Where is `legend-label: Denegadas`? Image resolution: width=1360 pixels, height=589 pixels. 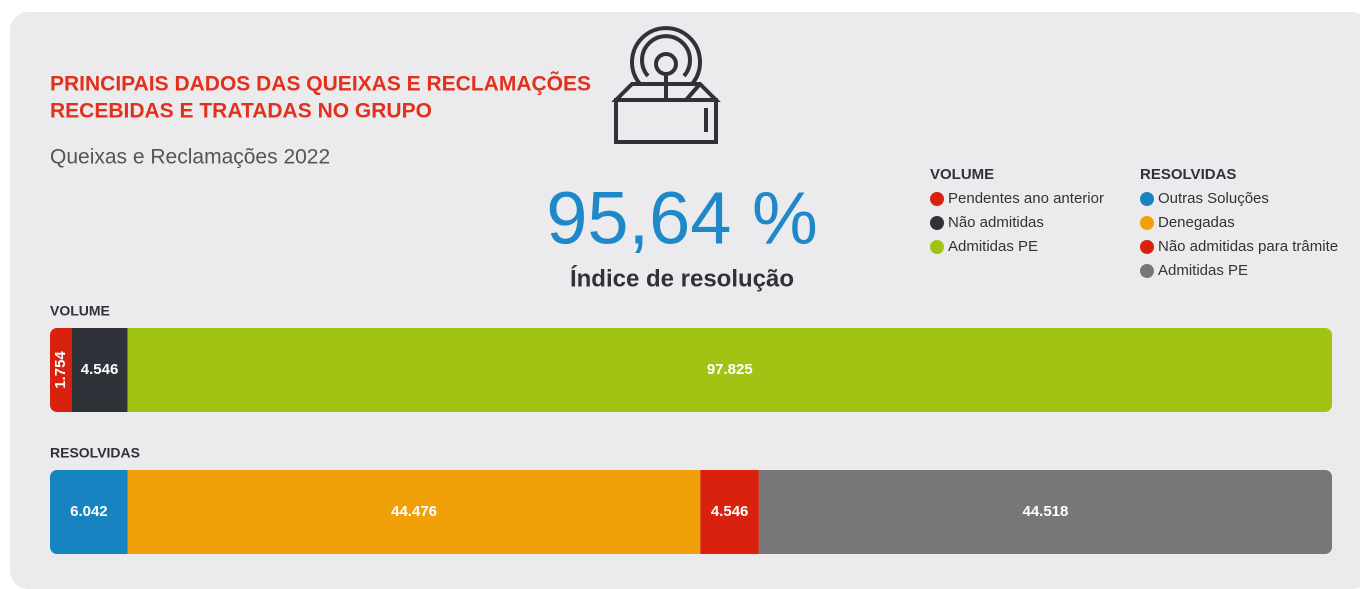 legend-label: Denegadas is located at coordinates (1196, 222).